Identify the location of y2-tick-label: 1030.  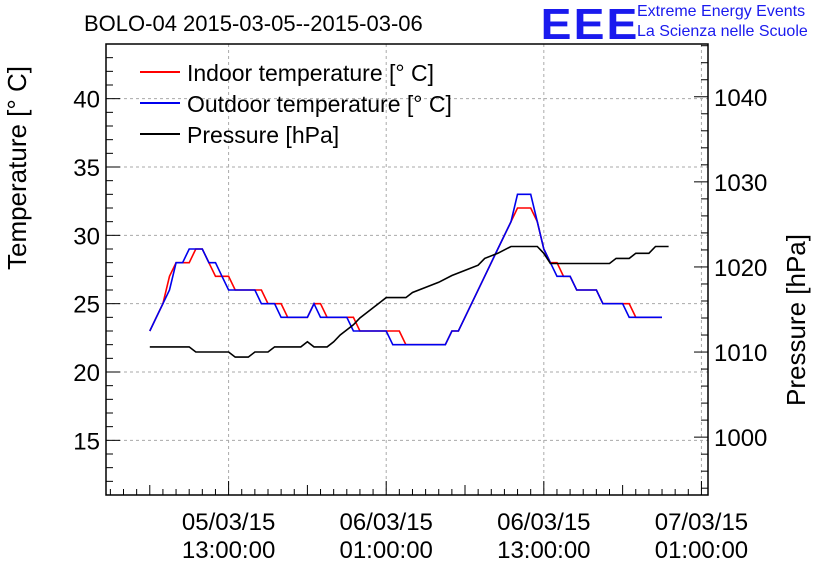
(740, 183).